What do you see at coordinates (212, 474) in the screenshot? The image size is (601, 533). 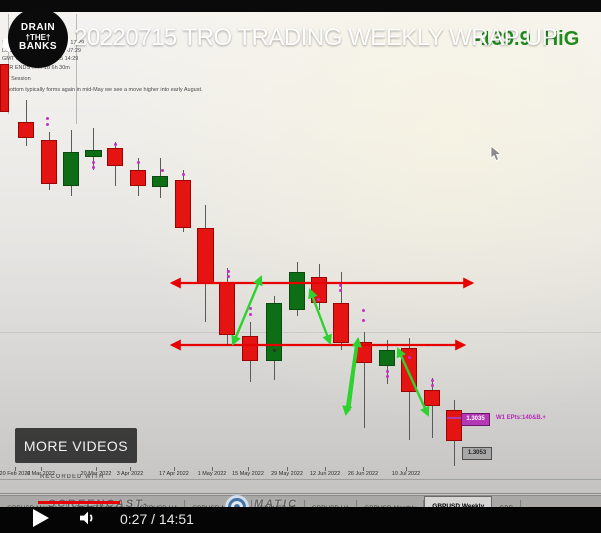 I see `x-axis-date-label: 1 May 2022` at bounding box center [212, 474].